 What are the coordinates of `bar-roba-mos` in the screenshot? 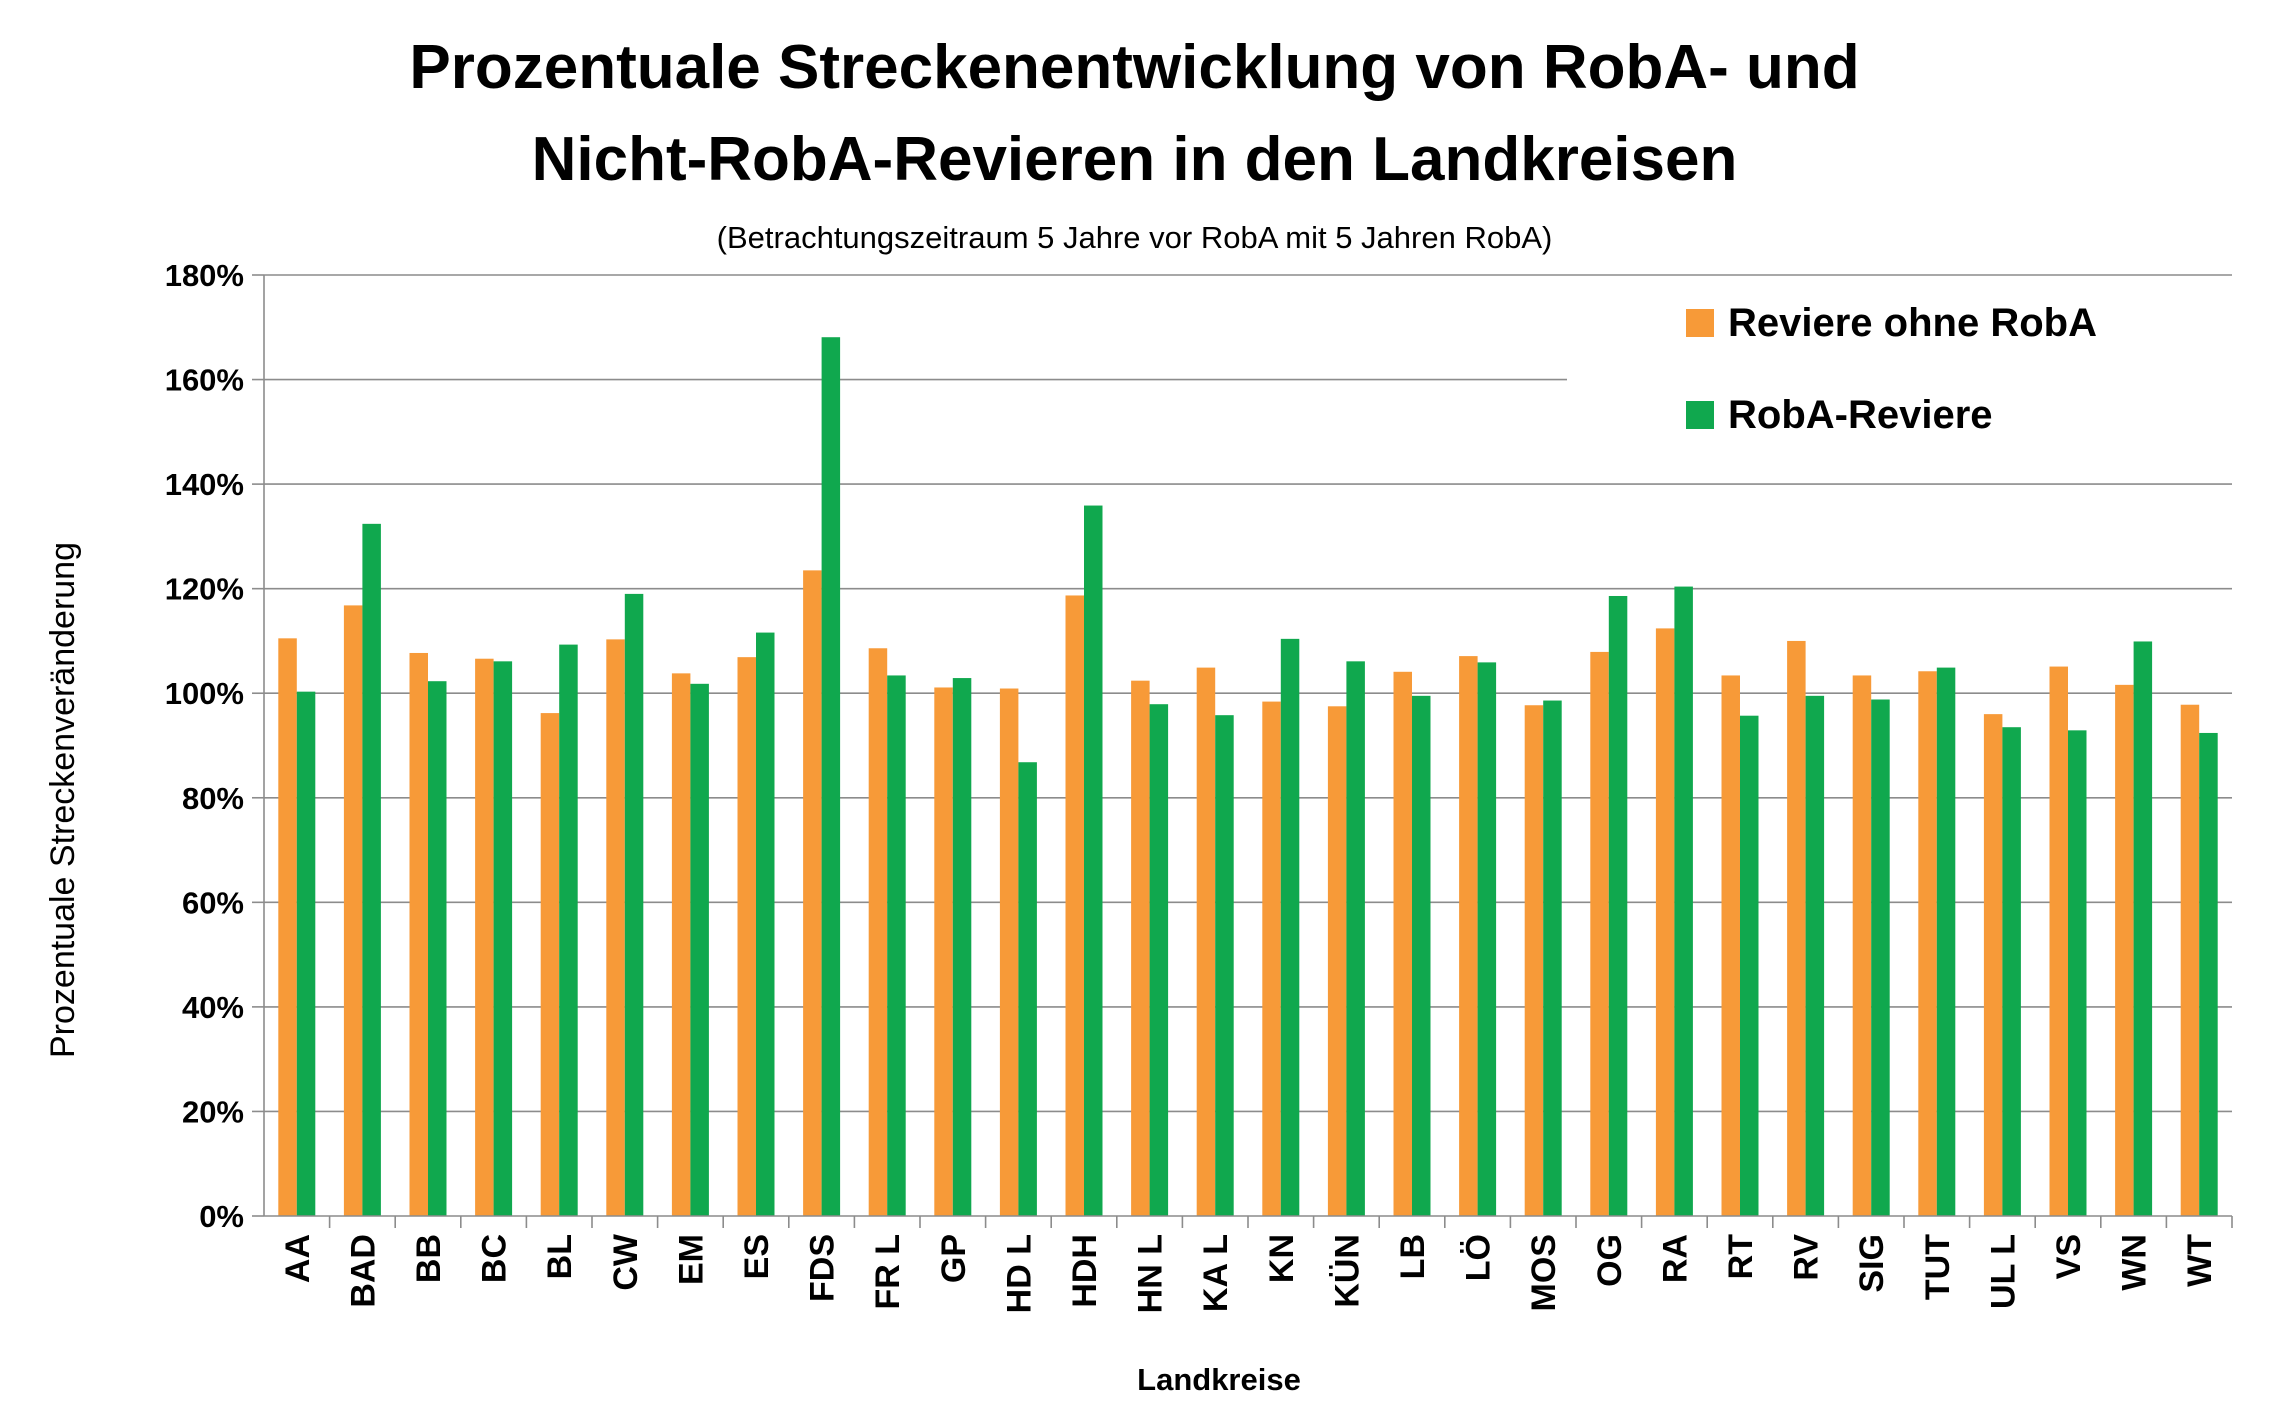 It's located at (1552, 958).